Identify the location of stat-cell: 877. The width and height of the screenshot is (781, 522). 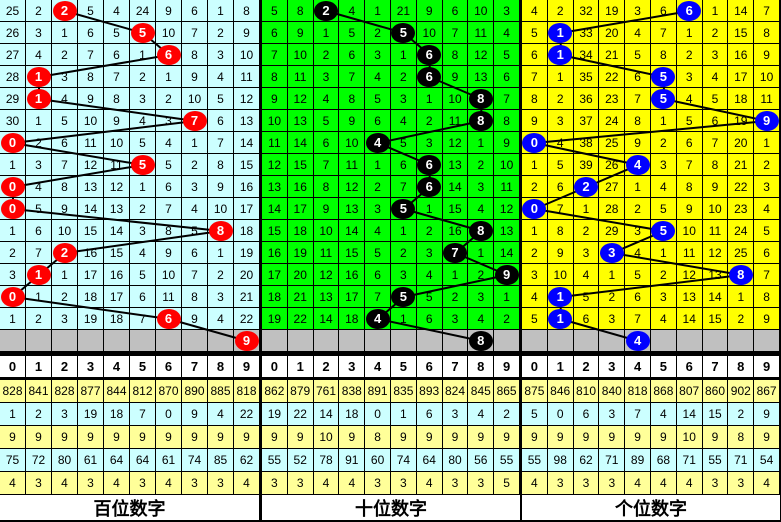
(91, 391).